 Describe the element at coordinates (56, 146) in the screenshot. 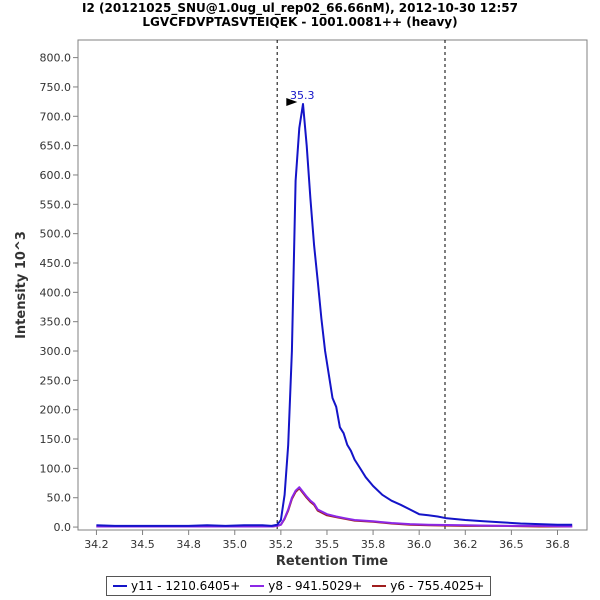

I see `y-tick-label: 650.0` at that location.